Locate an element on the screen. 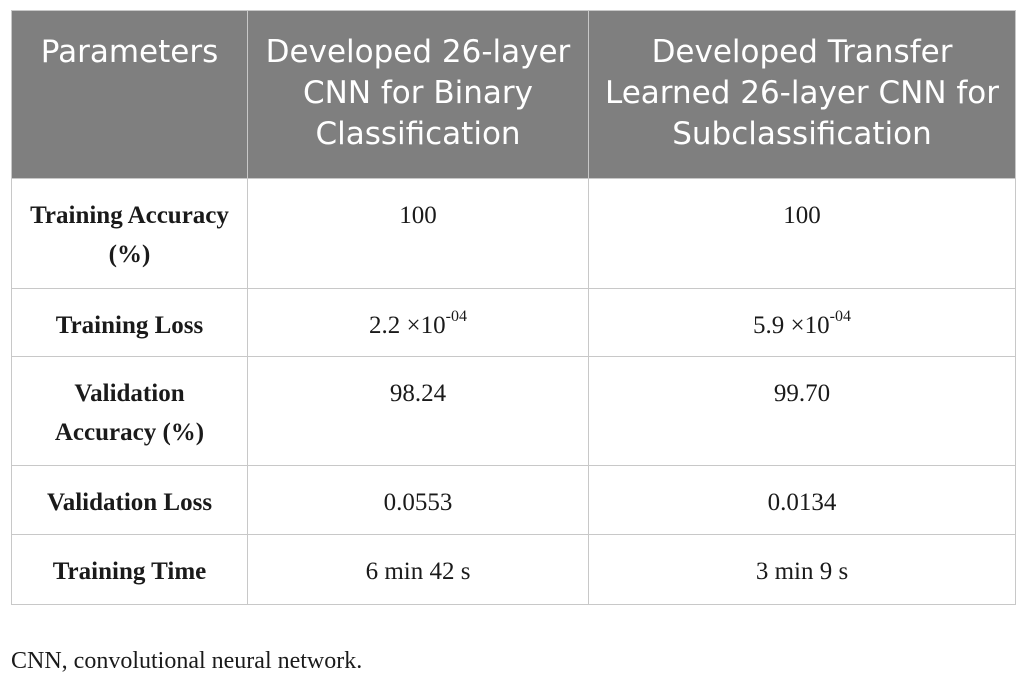  sub-value: 99.70 is located at coordinates (802, 411).